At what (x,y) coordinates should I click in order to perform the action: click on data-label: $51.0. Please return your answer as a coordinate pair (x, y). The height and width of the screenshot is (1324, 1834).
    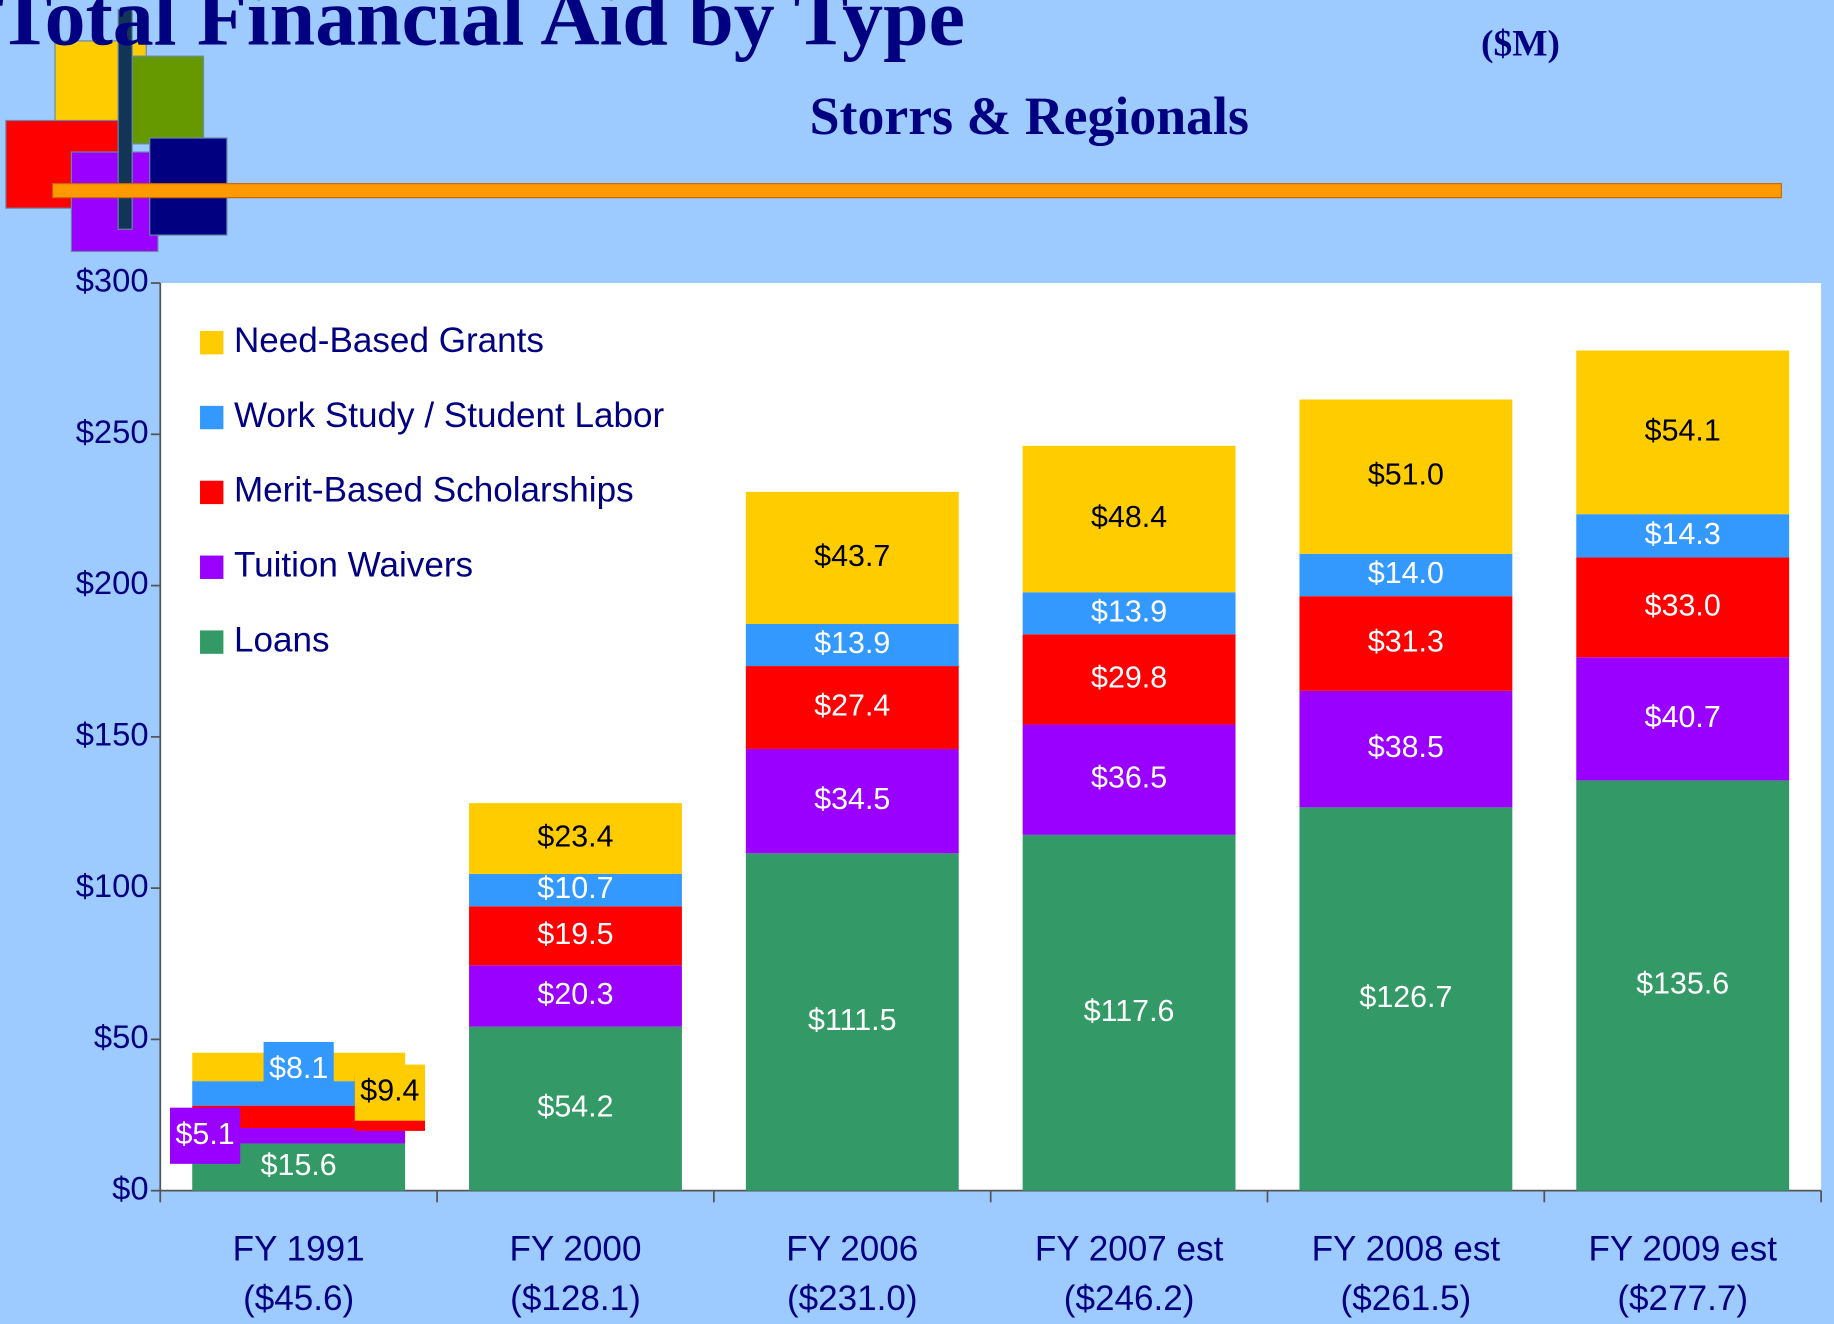
    Looking at the image, I should click on (1406, 475).